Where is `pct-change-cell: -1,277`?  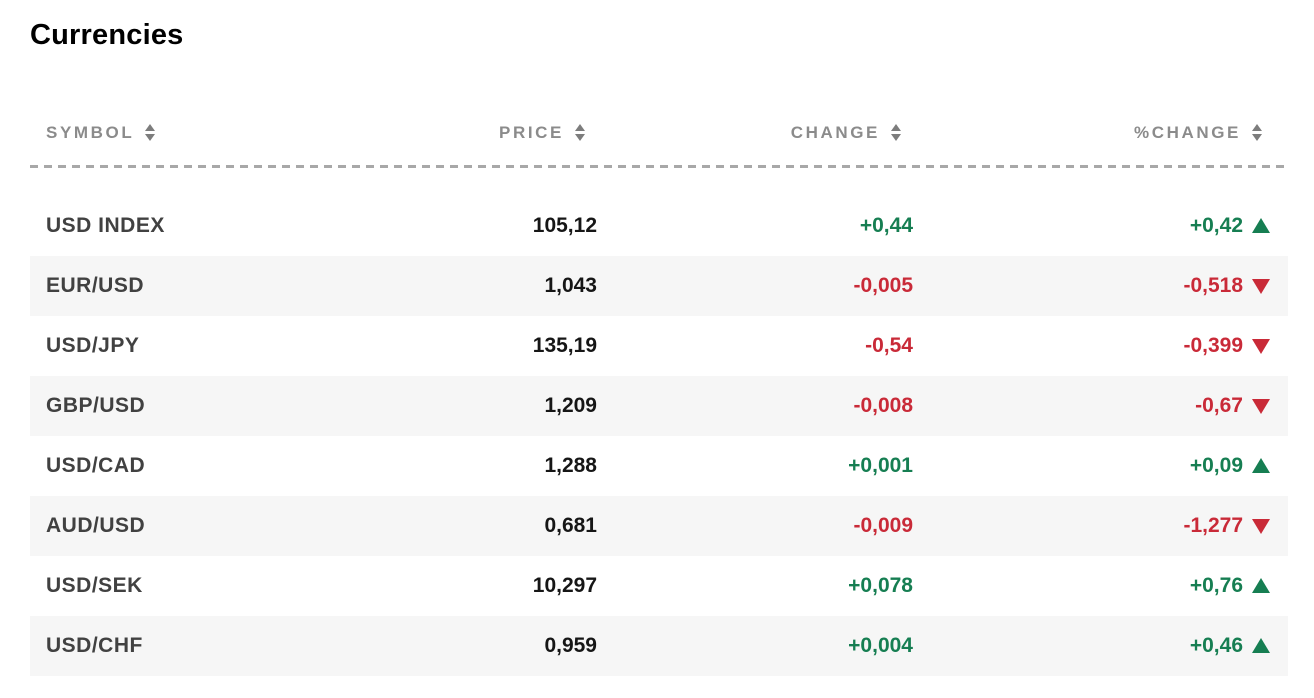 pct-change-cell: -1,277 is located at coordinates (1100, 526).